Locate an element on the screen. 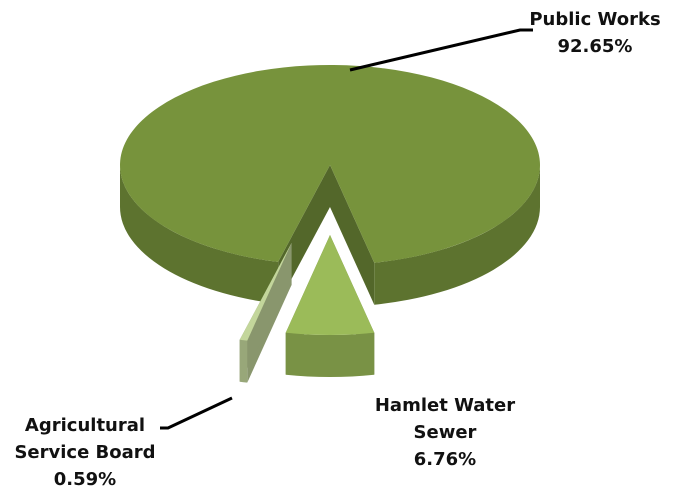  slice-label: Agricultural Service Board 0.59% is located at coordinates (85, 449).